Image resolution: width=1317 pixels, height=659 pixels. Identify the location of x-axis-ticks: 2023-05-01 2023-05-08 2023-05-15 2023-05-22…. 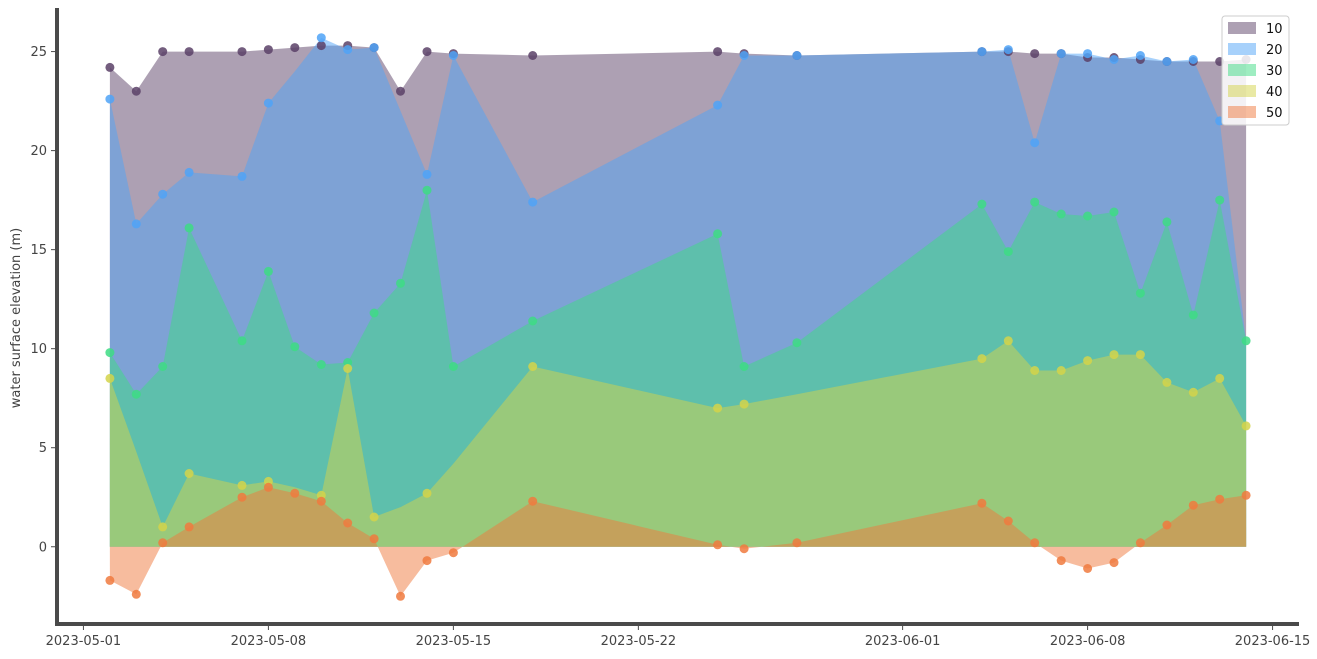
(678, 636).